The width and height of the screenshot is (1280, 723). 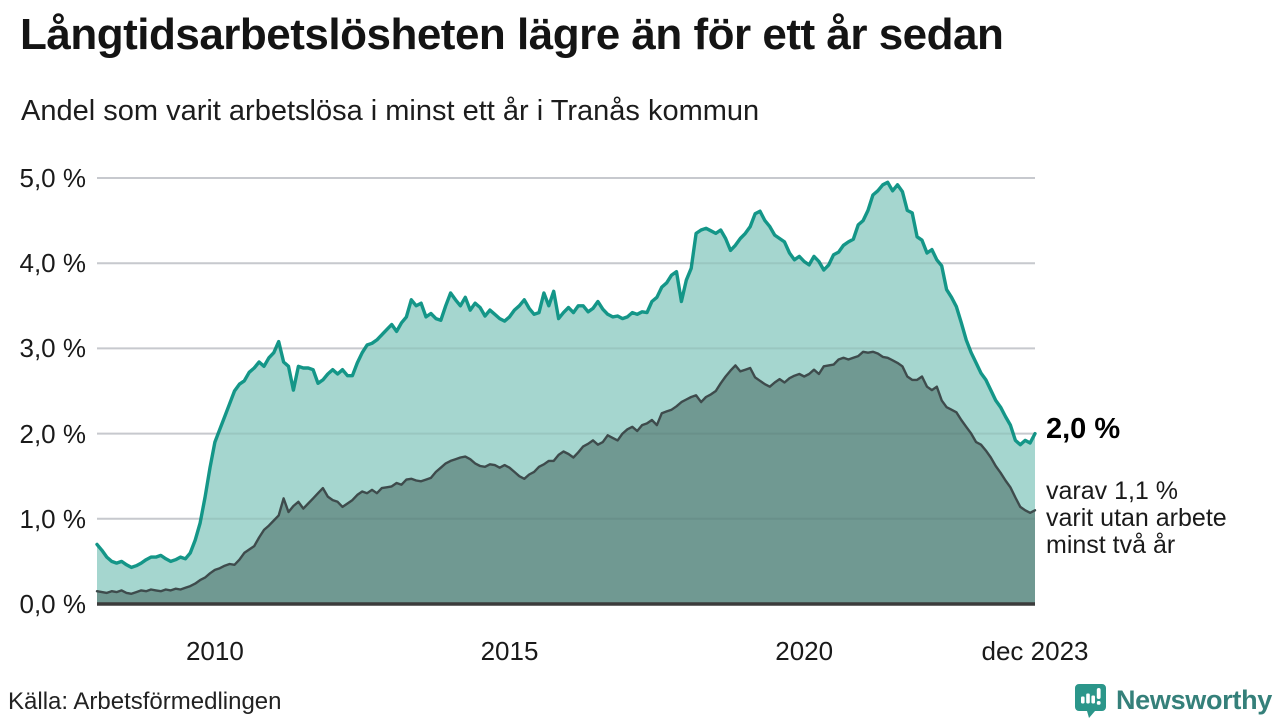 I want to click on newsworthy-speech-bubble-chart-icon, so click(x=1090, y=700).